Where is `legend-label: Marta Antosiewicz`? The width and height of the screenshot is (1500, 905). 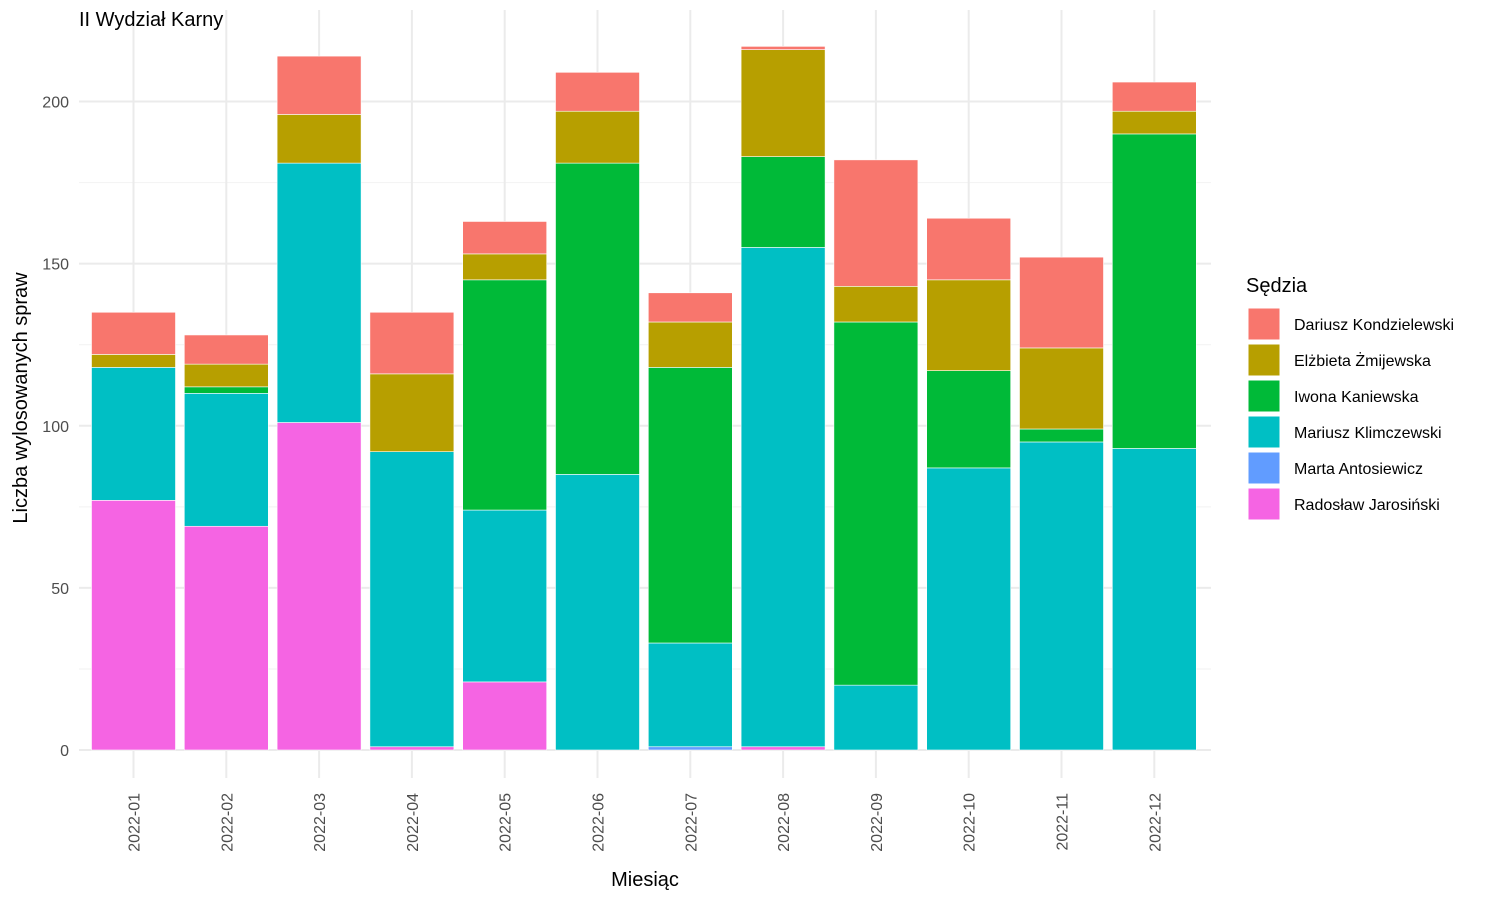 legend-label: Marta Antosiewicz is located at coordinates (1358, 469).